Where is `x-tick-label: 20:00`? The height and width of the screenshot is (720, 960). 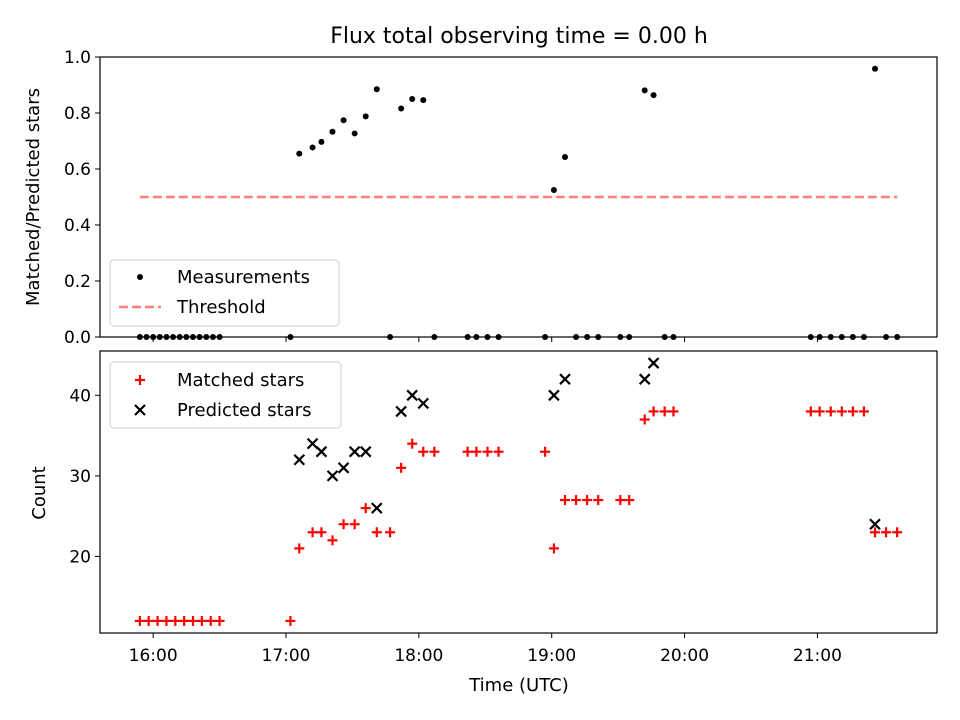
x-tick-label: 20:00 is located at coordinates (684, 656).